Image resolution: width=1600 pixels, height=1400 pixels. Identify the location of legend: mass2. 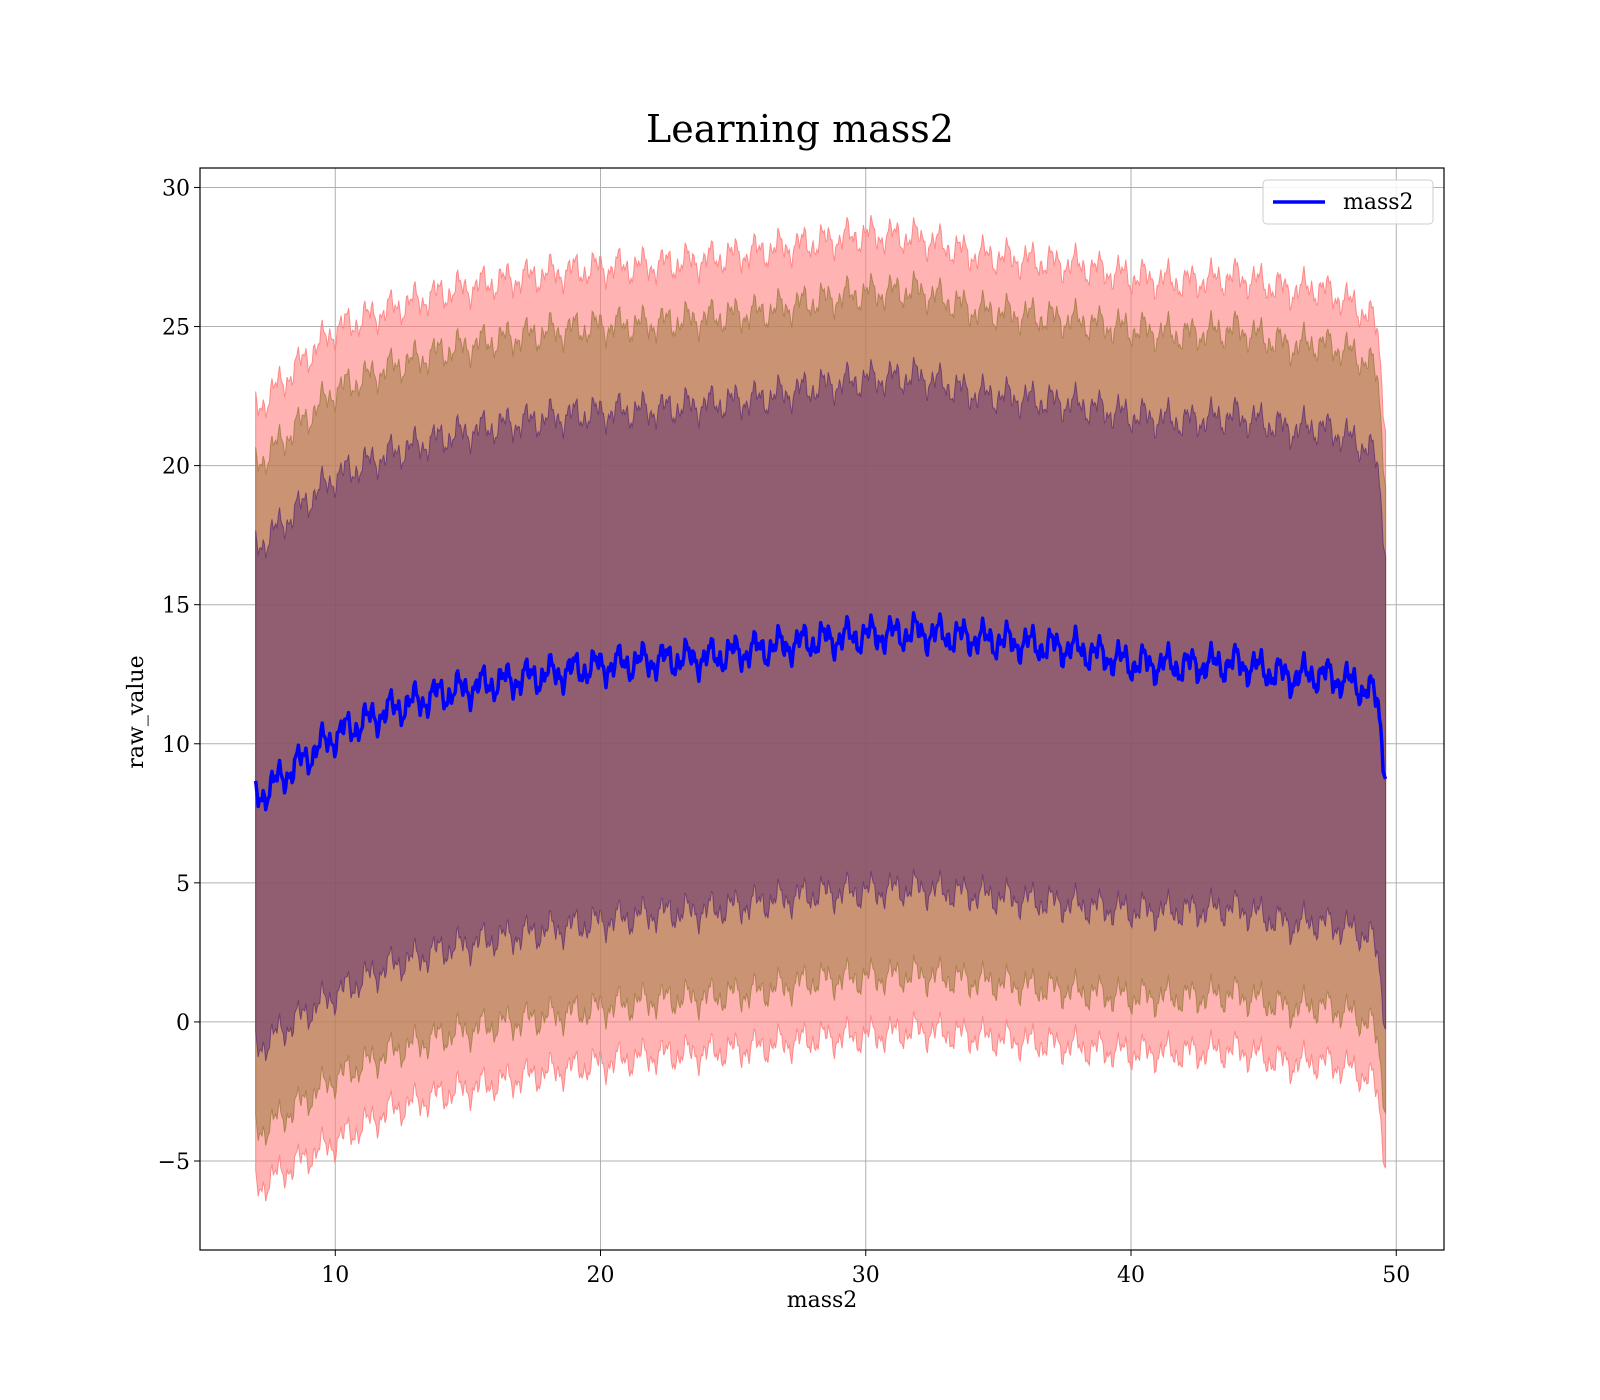
(1348, 202).